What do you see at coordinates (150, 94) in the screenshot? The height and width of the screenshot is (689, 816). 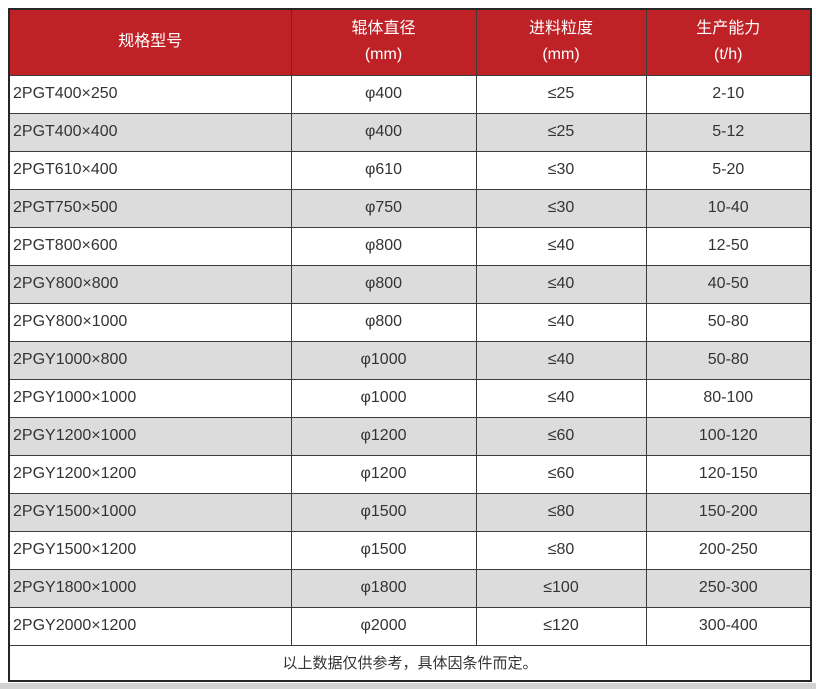 I see `model-cell: 2PGT400×250` at bounding box center [150, 94].